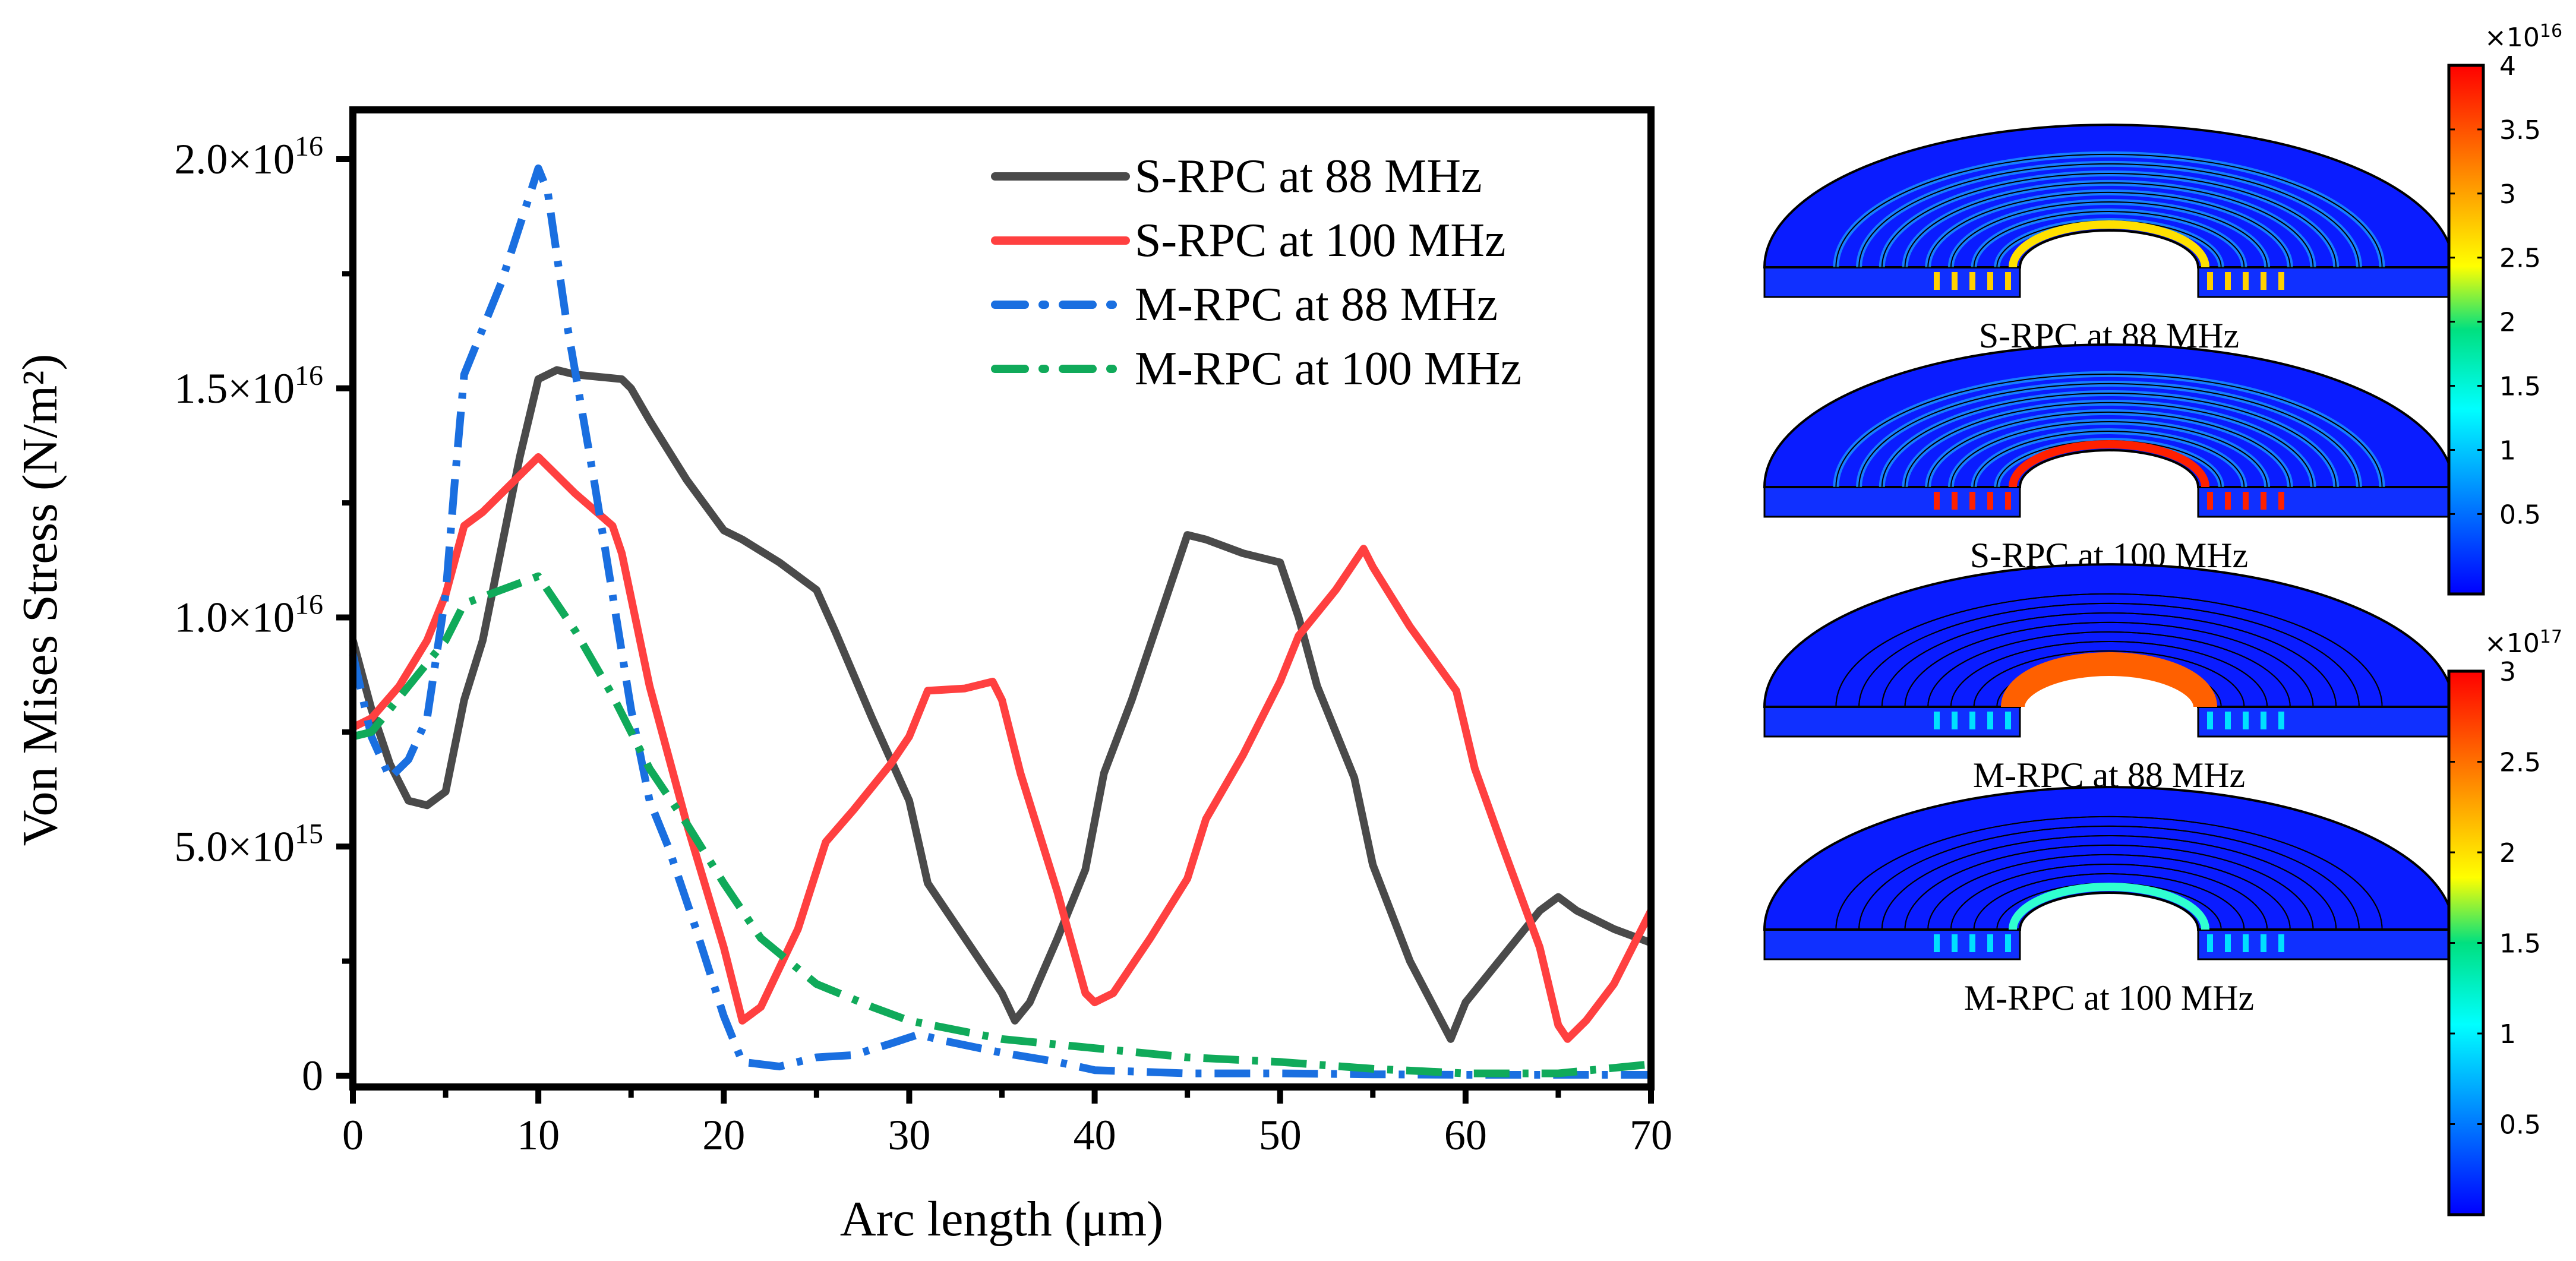 The height and width of the screenshot is (1261, 2576). I want to click on colorbar-gradient, so click(2466, 330).